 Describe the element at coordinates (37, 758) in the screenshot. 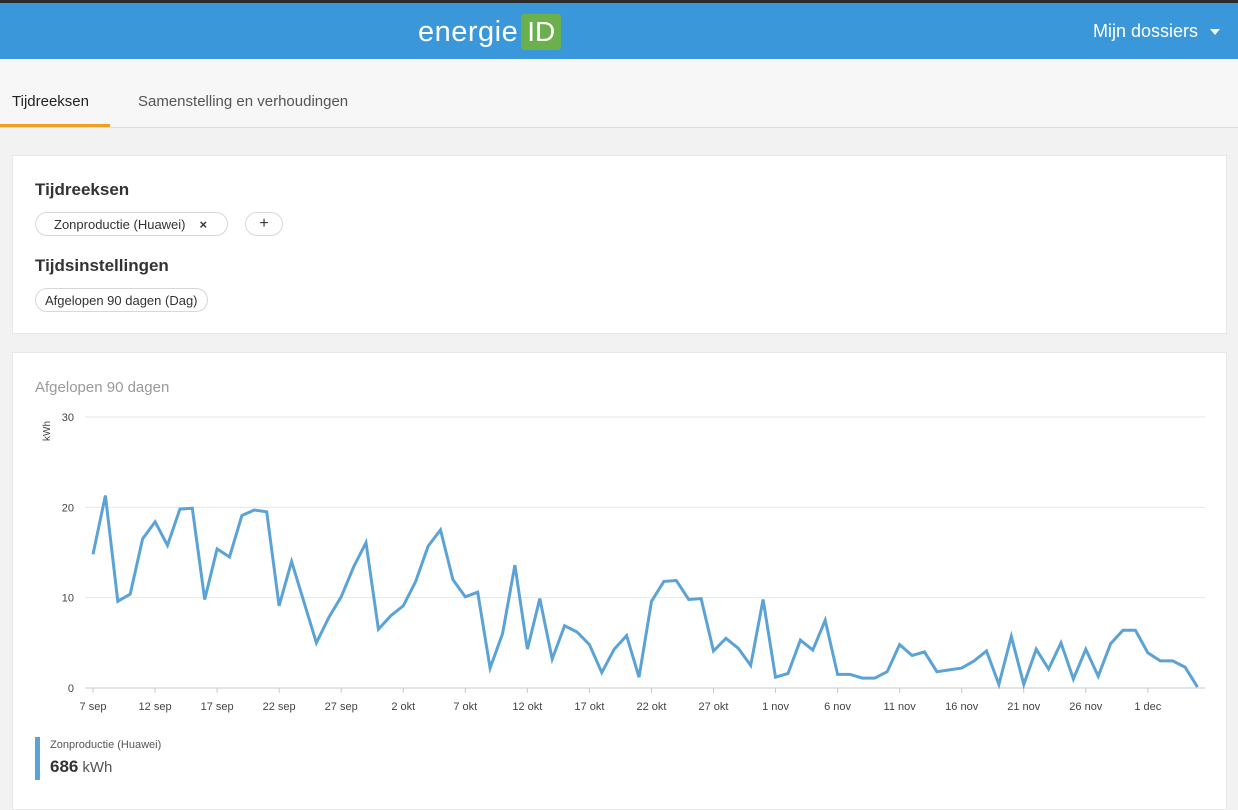

I see `legend-color-swatch` at that location.